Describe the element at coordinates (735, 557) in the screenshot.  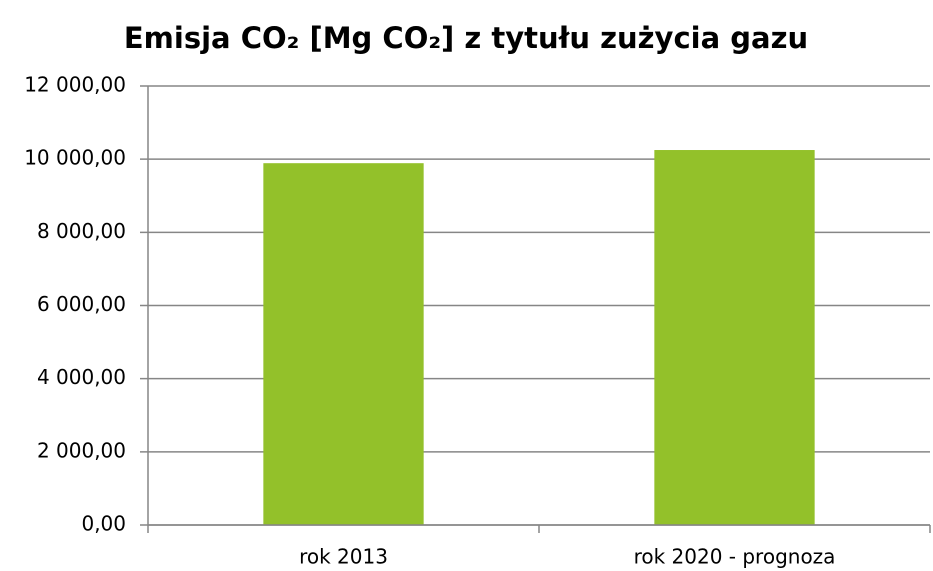
I see `x-tick-label: rok 2020 - prognoza` at that location.